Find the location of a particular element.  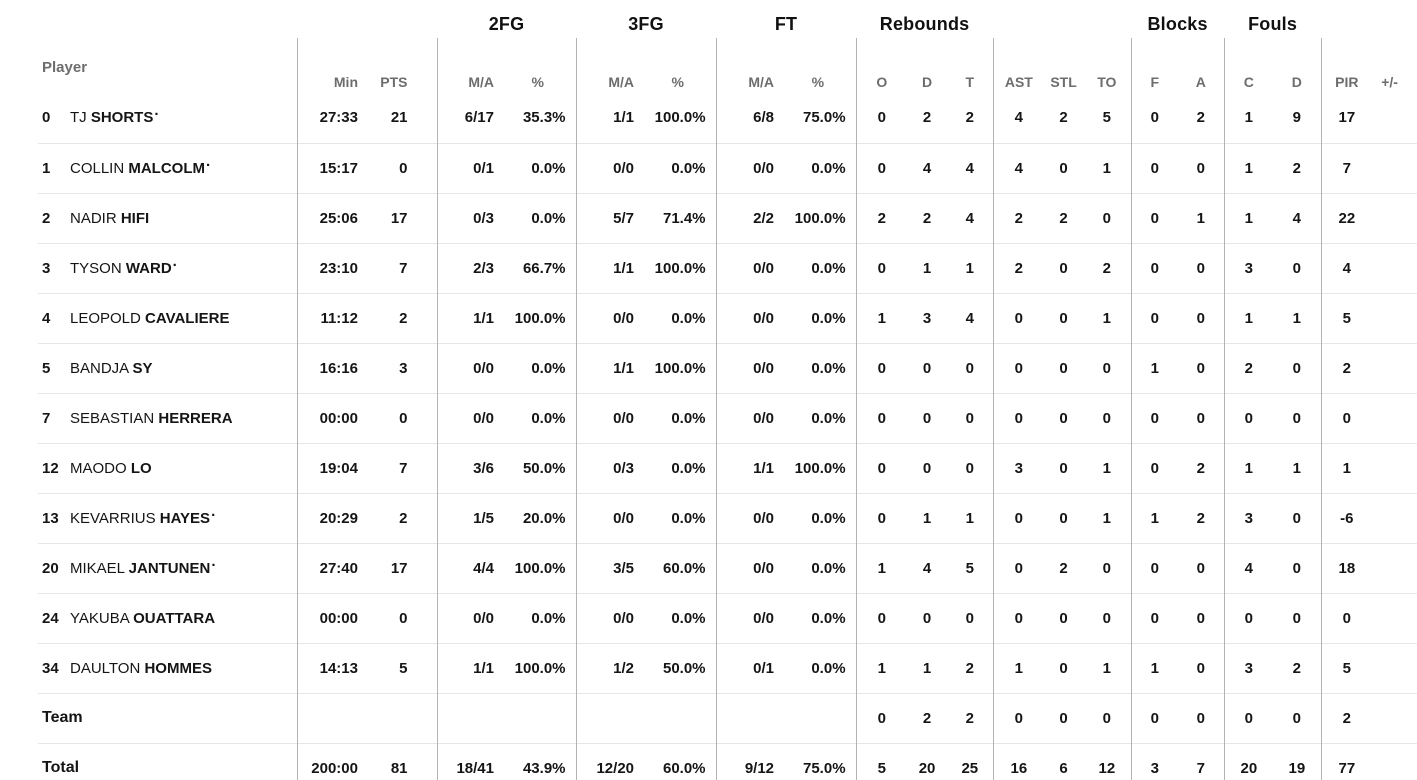

cell-fg2-ma: 0/0 is located at coordinates (468, 367).